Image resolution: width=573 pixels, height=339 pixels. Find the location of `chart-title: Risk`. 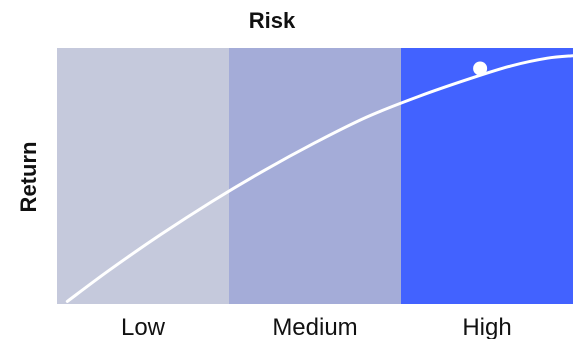

chart-title: Risk is located at coordinates (272, 20).